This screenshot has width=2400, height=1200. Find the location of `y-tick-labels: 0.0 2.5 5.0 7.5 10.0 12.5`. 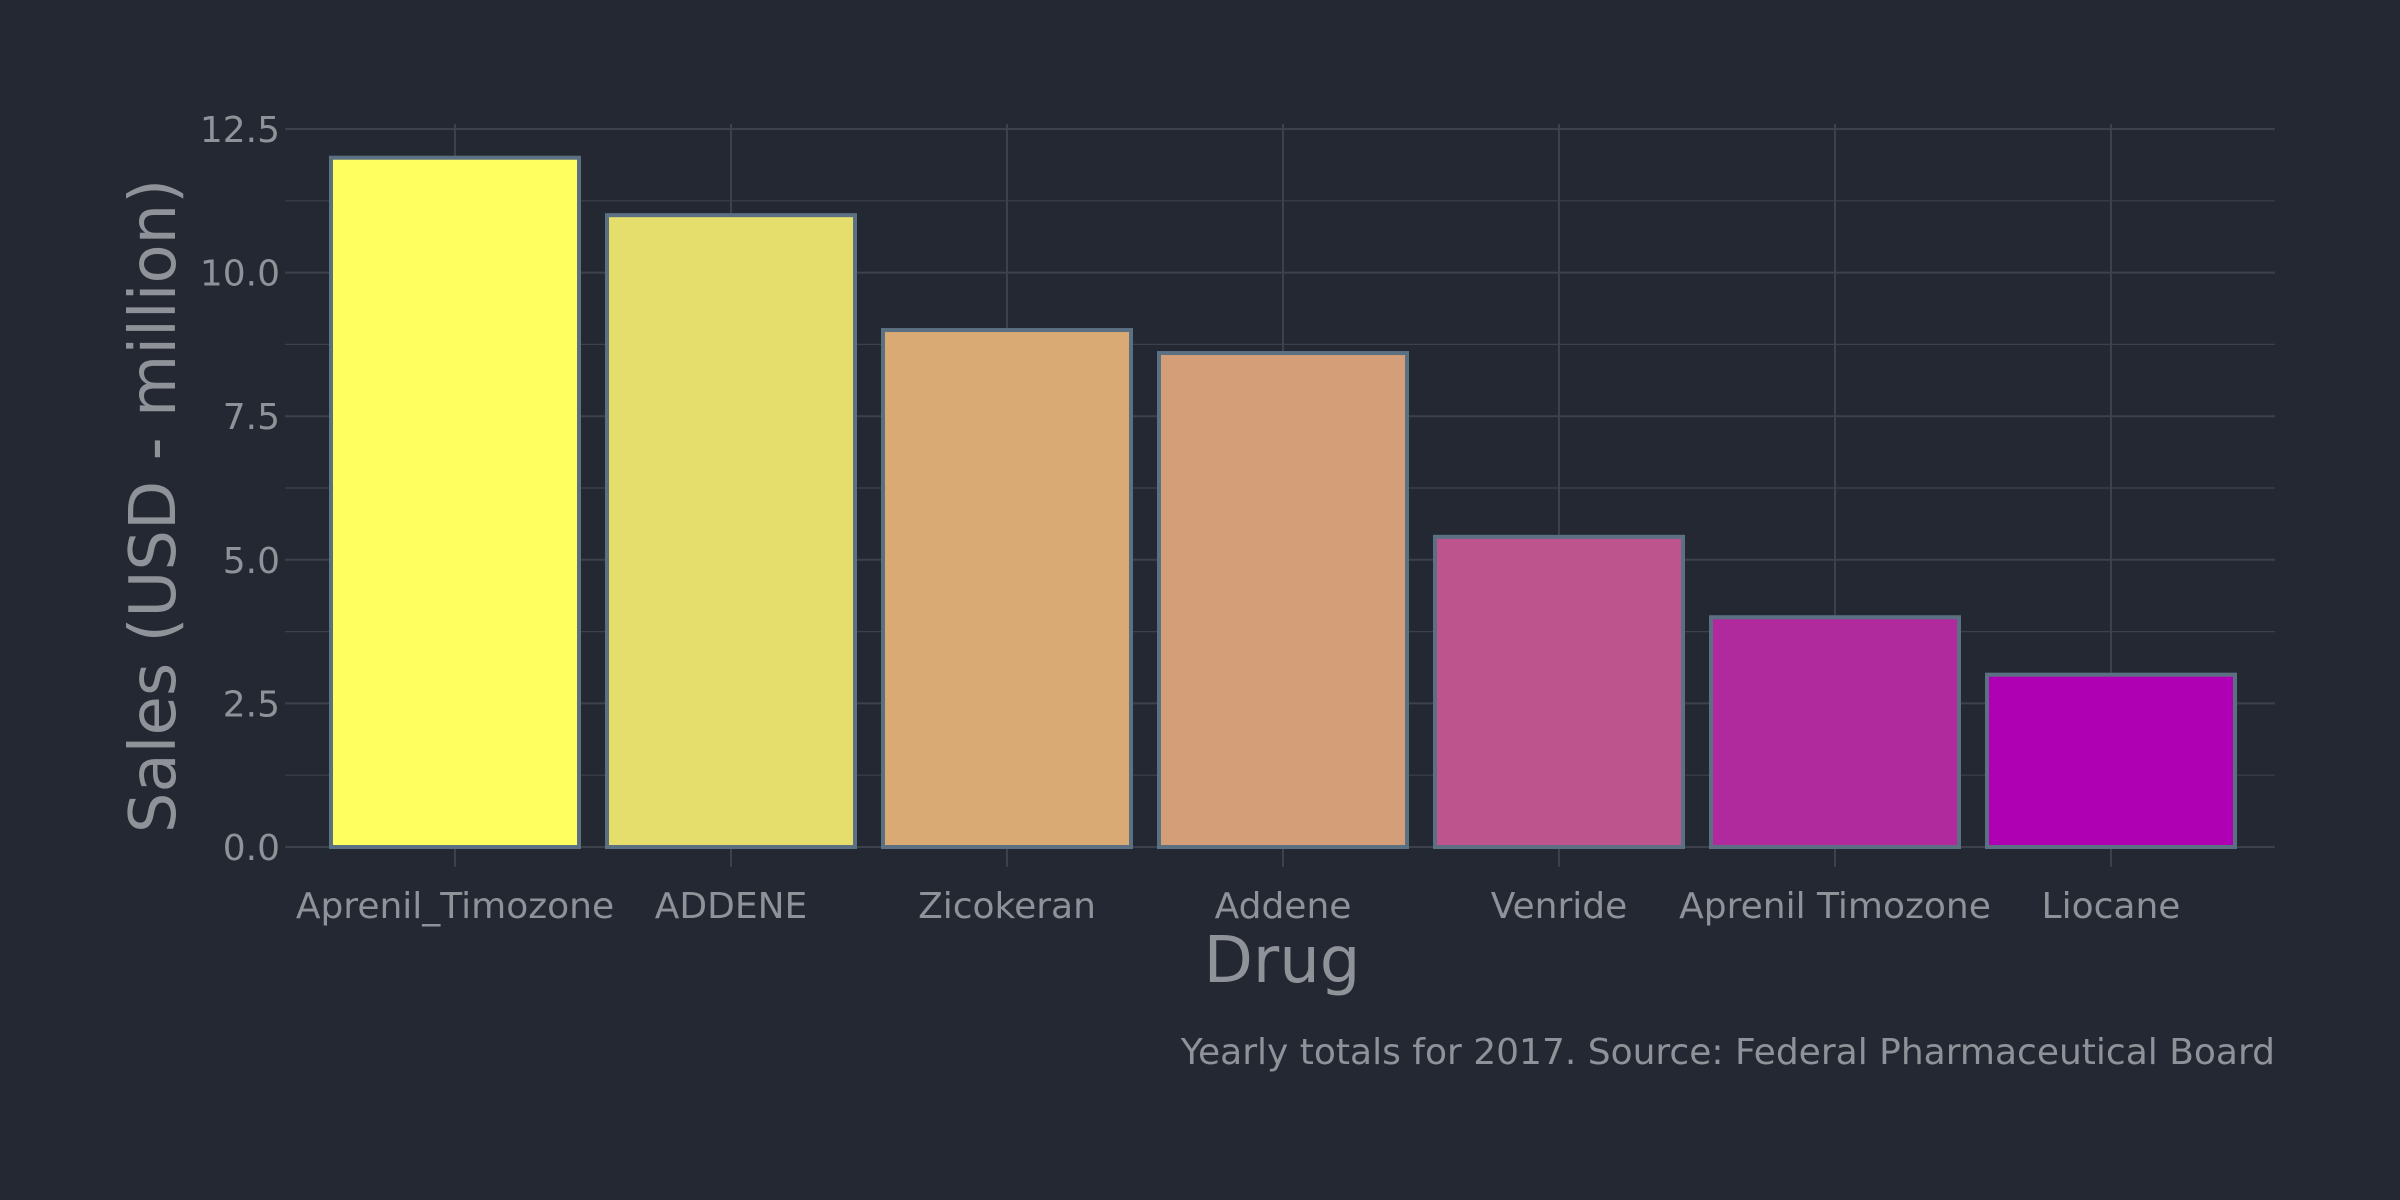

y-tick-labels: 0.0 2.5 5.0 7.5 10.0 12.5 is located at coordinates (240, 489).